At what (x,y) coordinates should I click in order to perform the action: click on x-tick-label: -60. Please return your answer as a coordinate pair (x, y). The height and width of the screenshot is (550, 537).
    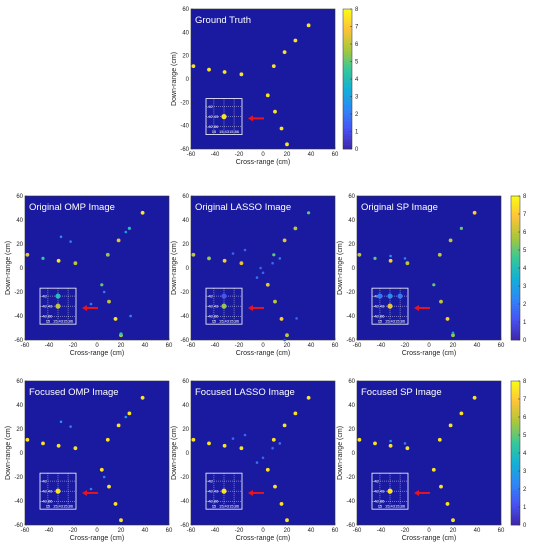
    Looking at the image, I should click on (191, 155).